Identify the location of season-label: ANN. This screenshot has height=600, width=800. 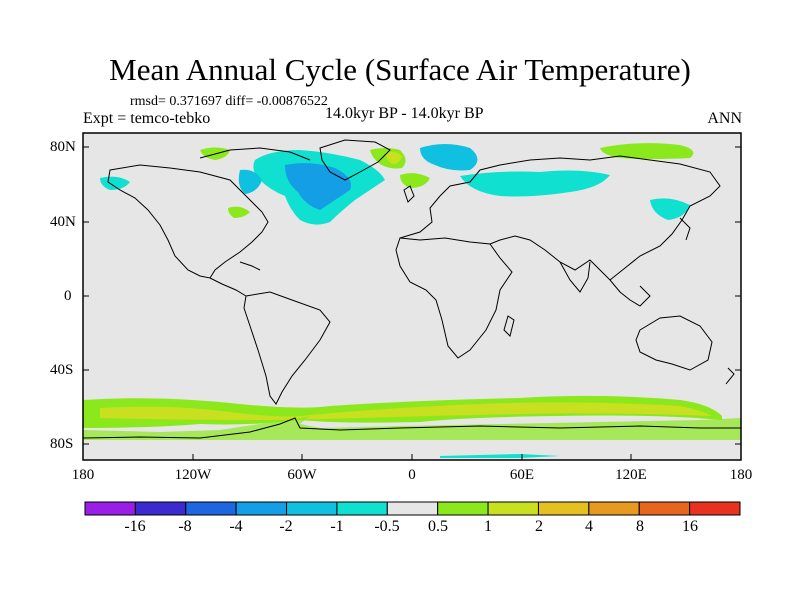
(724, 118).